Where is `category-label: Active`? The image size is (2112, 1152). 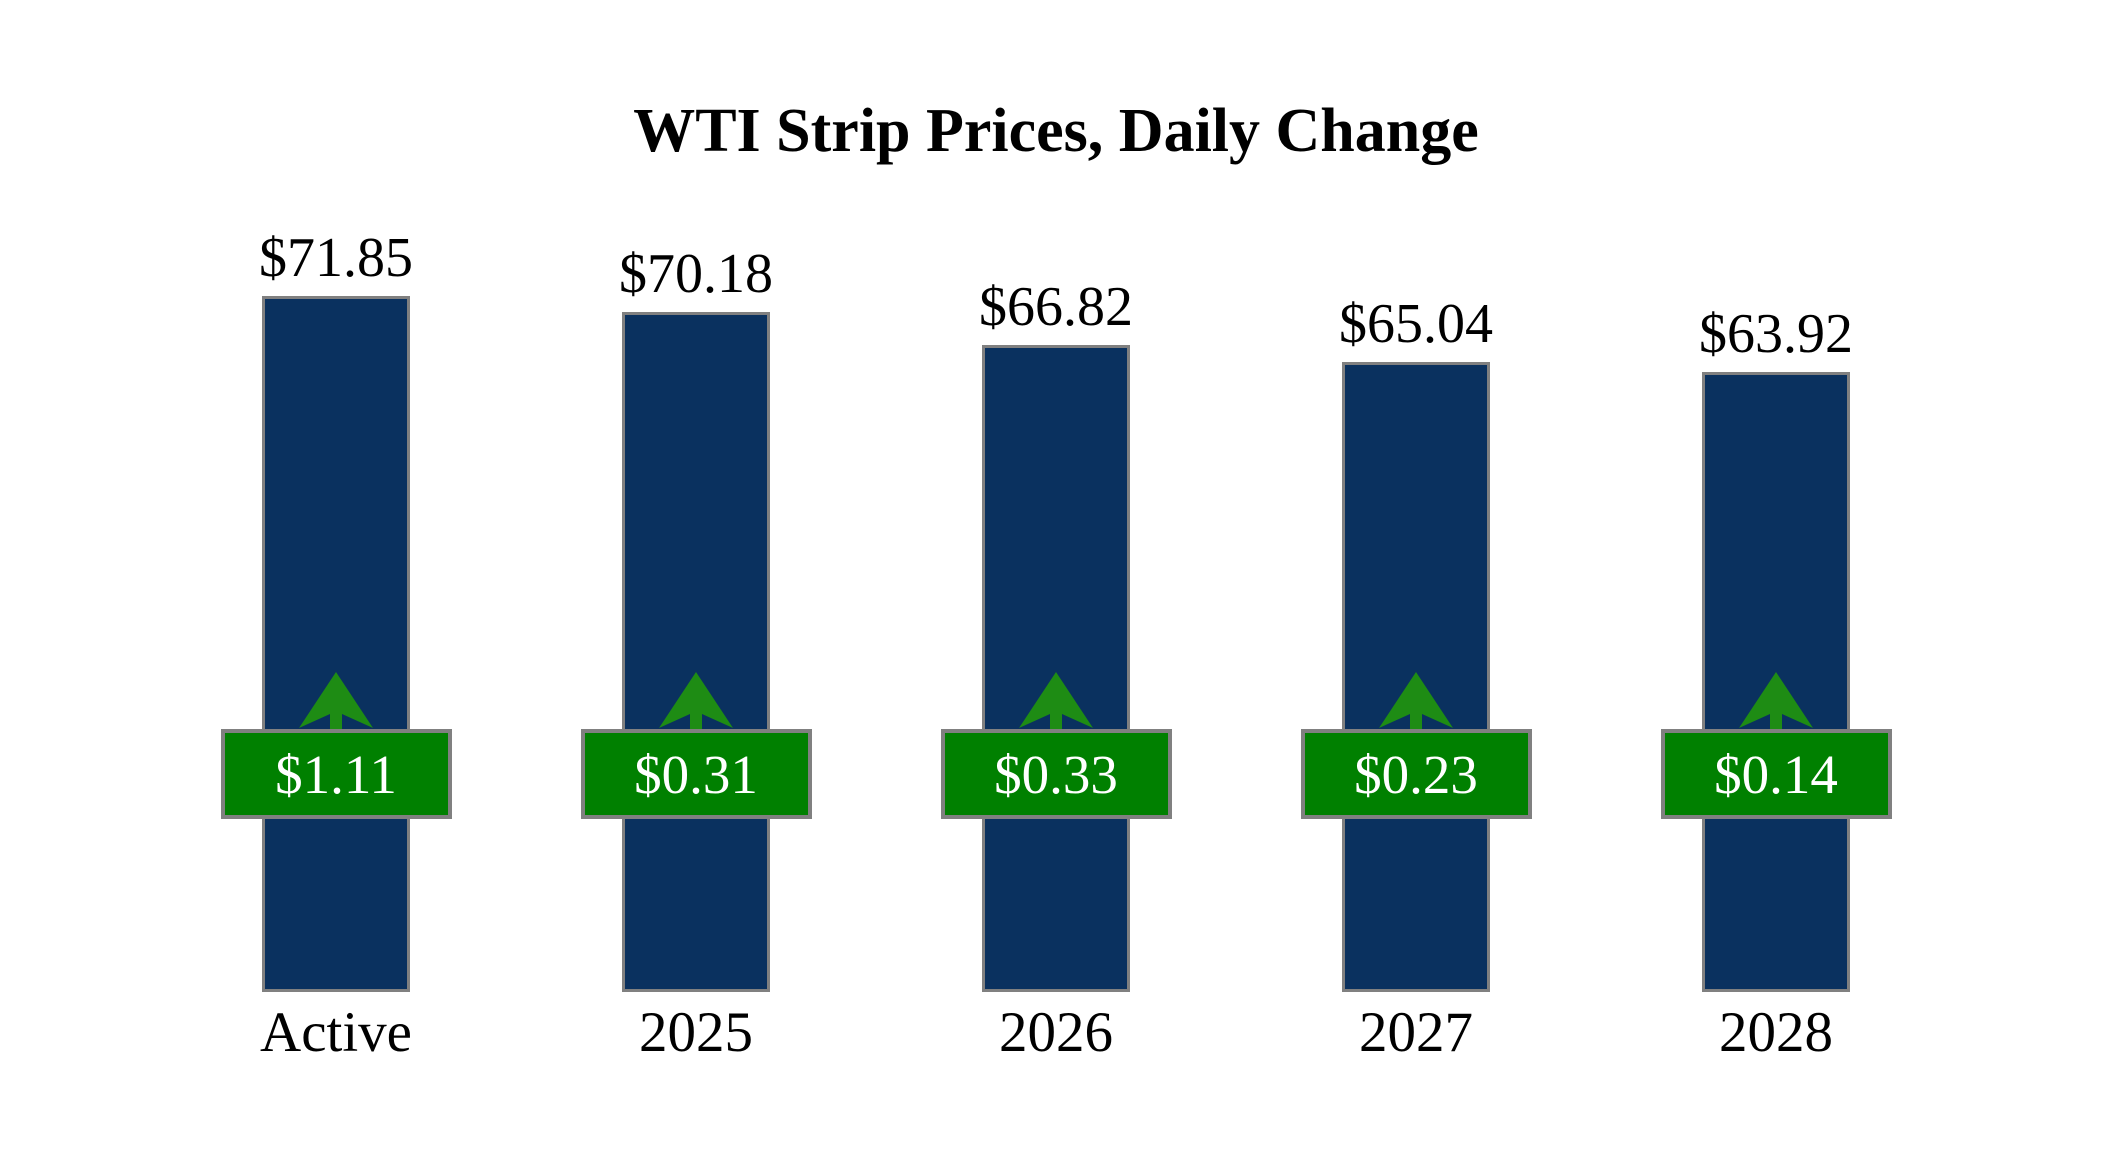
category-label: Active is located at coordinates (336, 1032).